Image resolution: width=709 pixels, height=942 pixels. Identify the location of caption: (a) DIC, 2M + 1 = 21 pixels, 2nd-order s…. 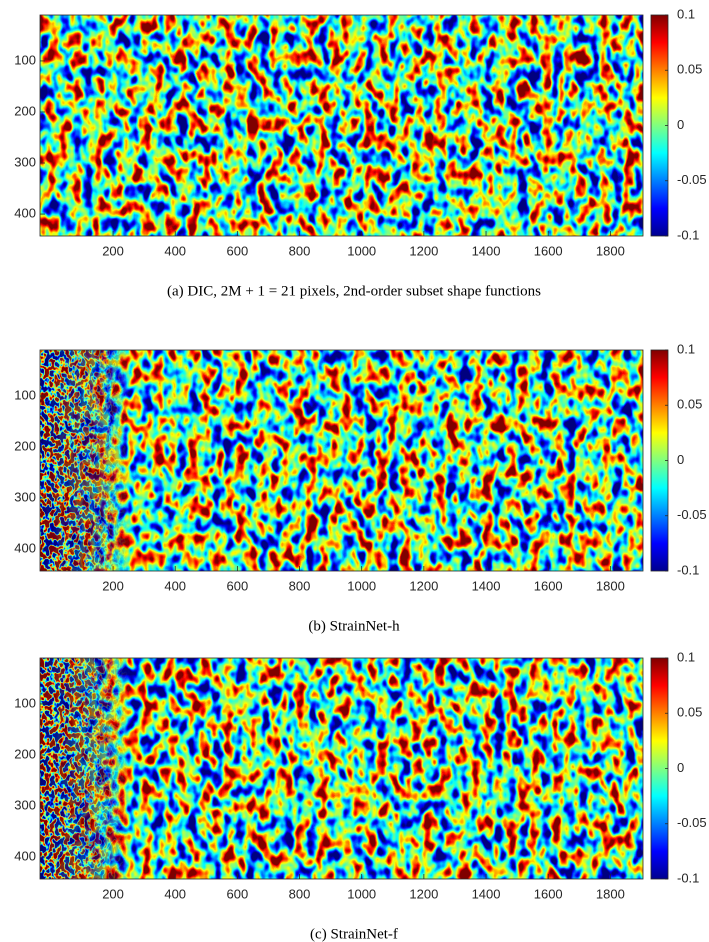
(354, 291).